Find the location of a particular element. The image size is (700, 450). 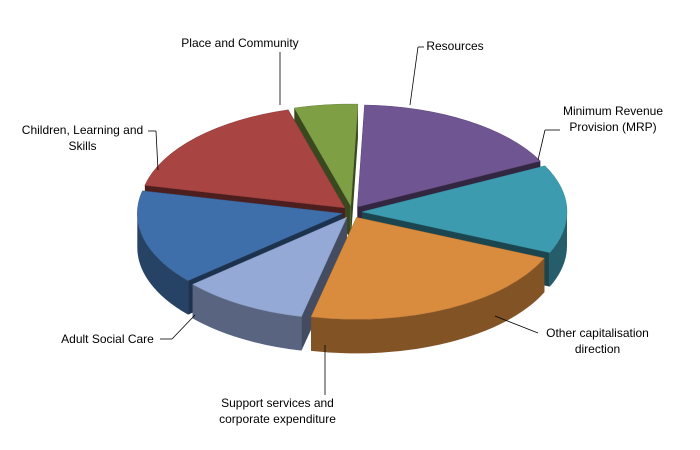

slice-label: Resources is located at coordinates (455, 46).